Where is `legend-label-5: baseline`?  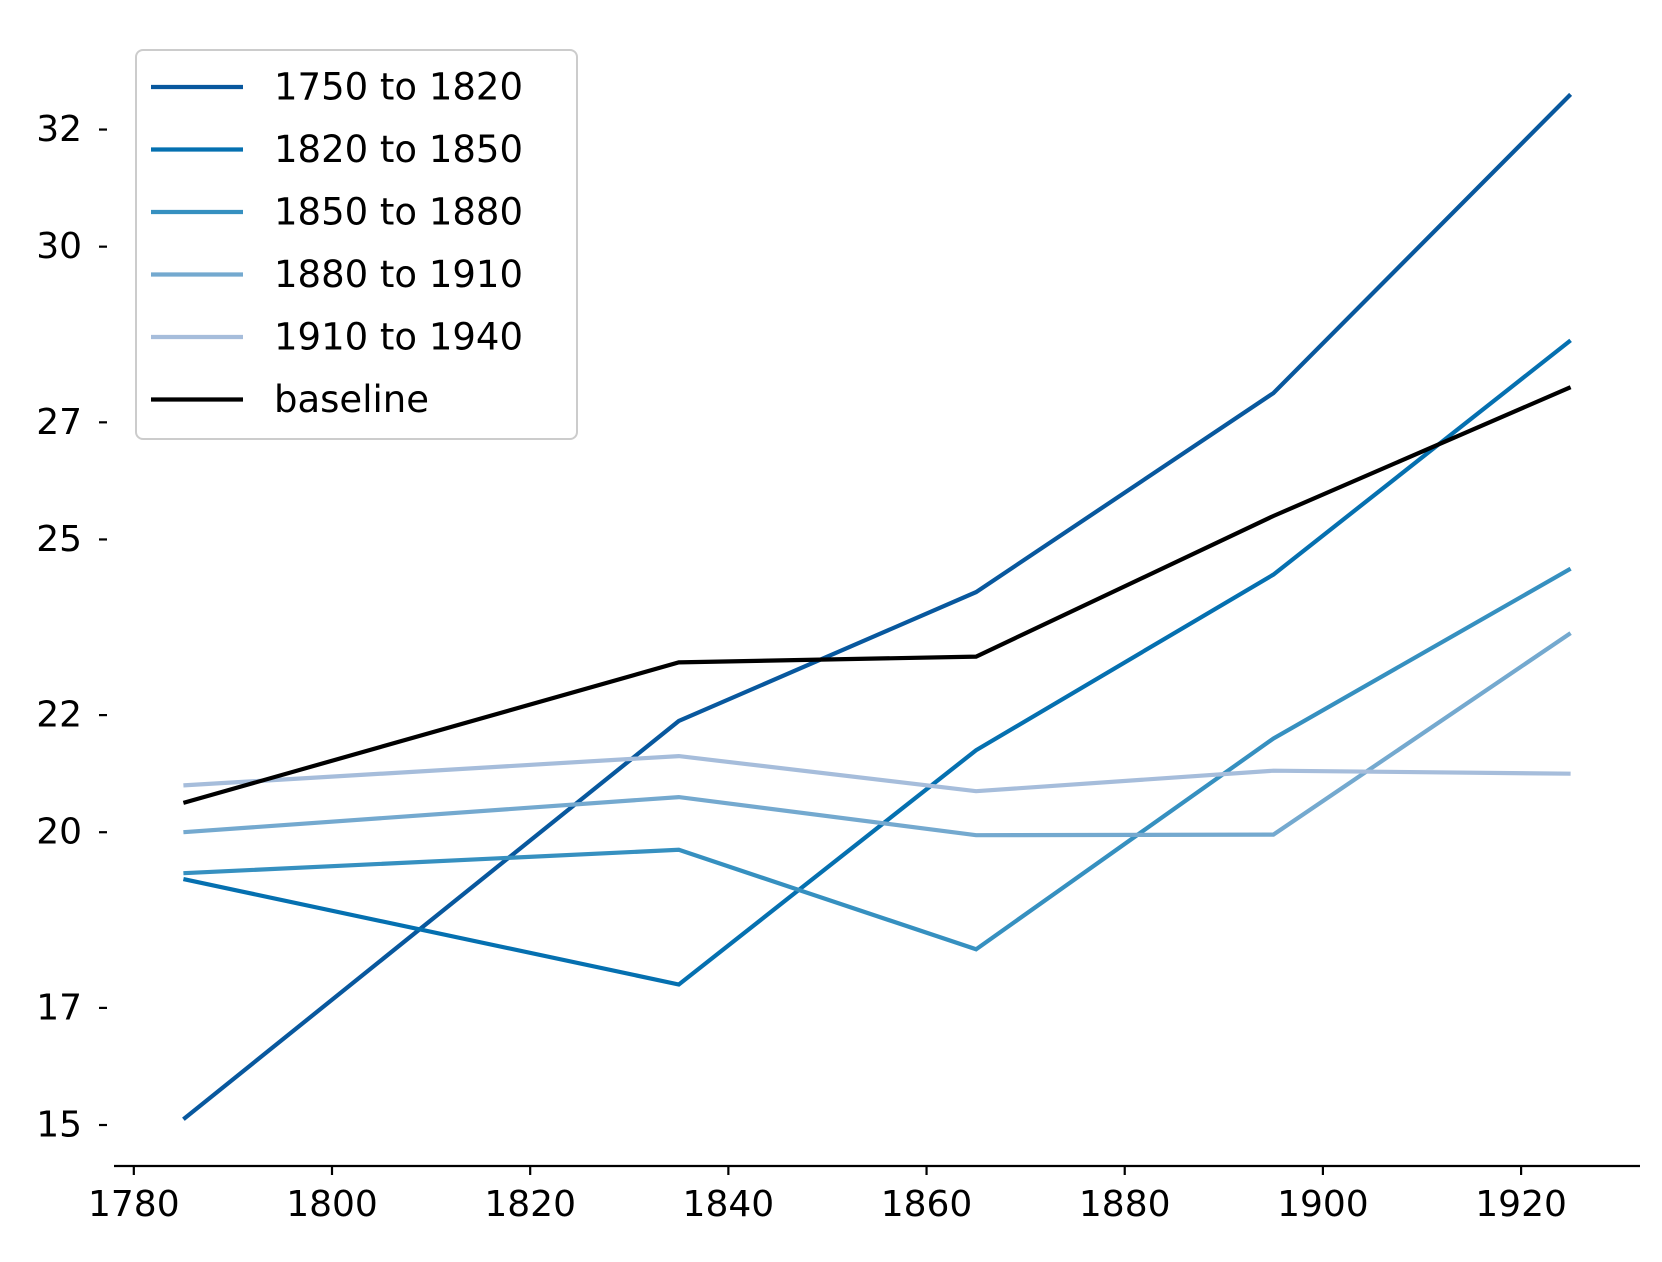
legend-label-5: baseline is located at coordinates (351, 399).